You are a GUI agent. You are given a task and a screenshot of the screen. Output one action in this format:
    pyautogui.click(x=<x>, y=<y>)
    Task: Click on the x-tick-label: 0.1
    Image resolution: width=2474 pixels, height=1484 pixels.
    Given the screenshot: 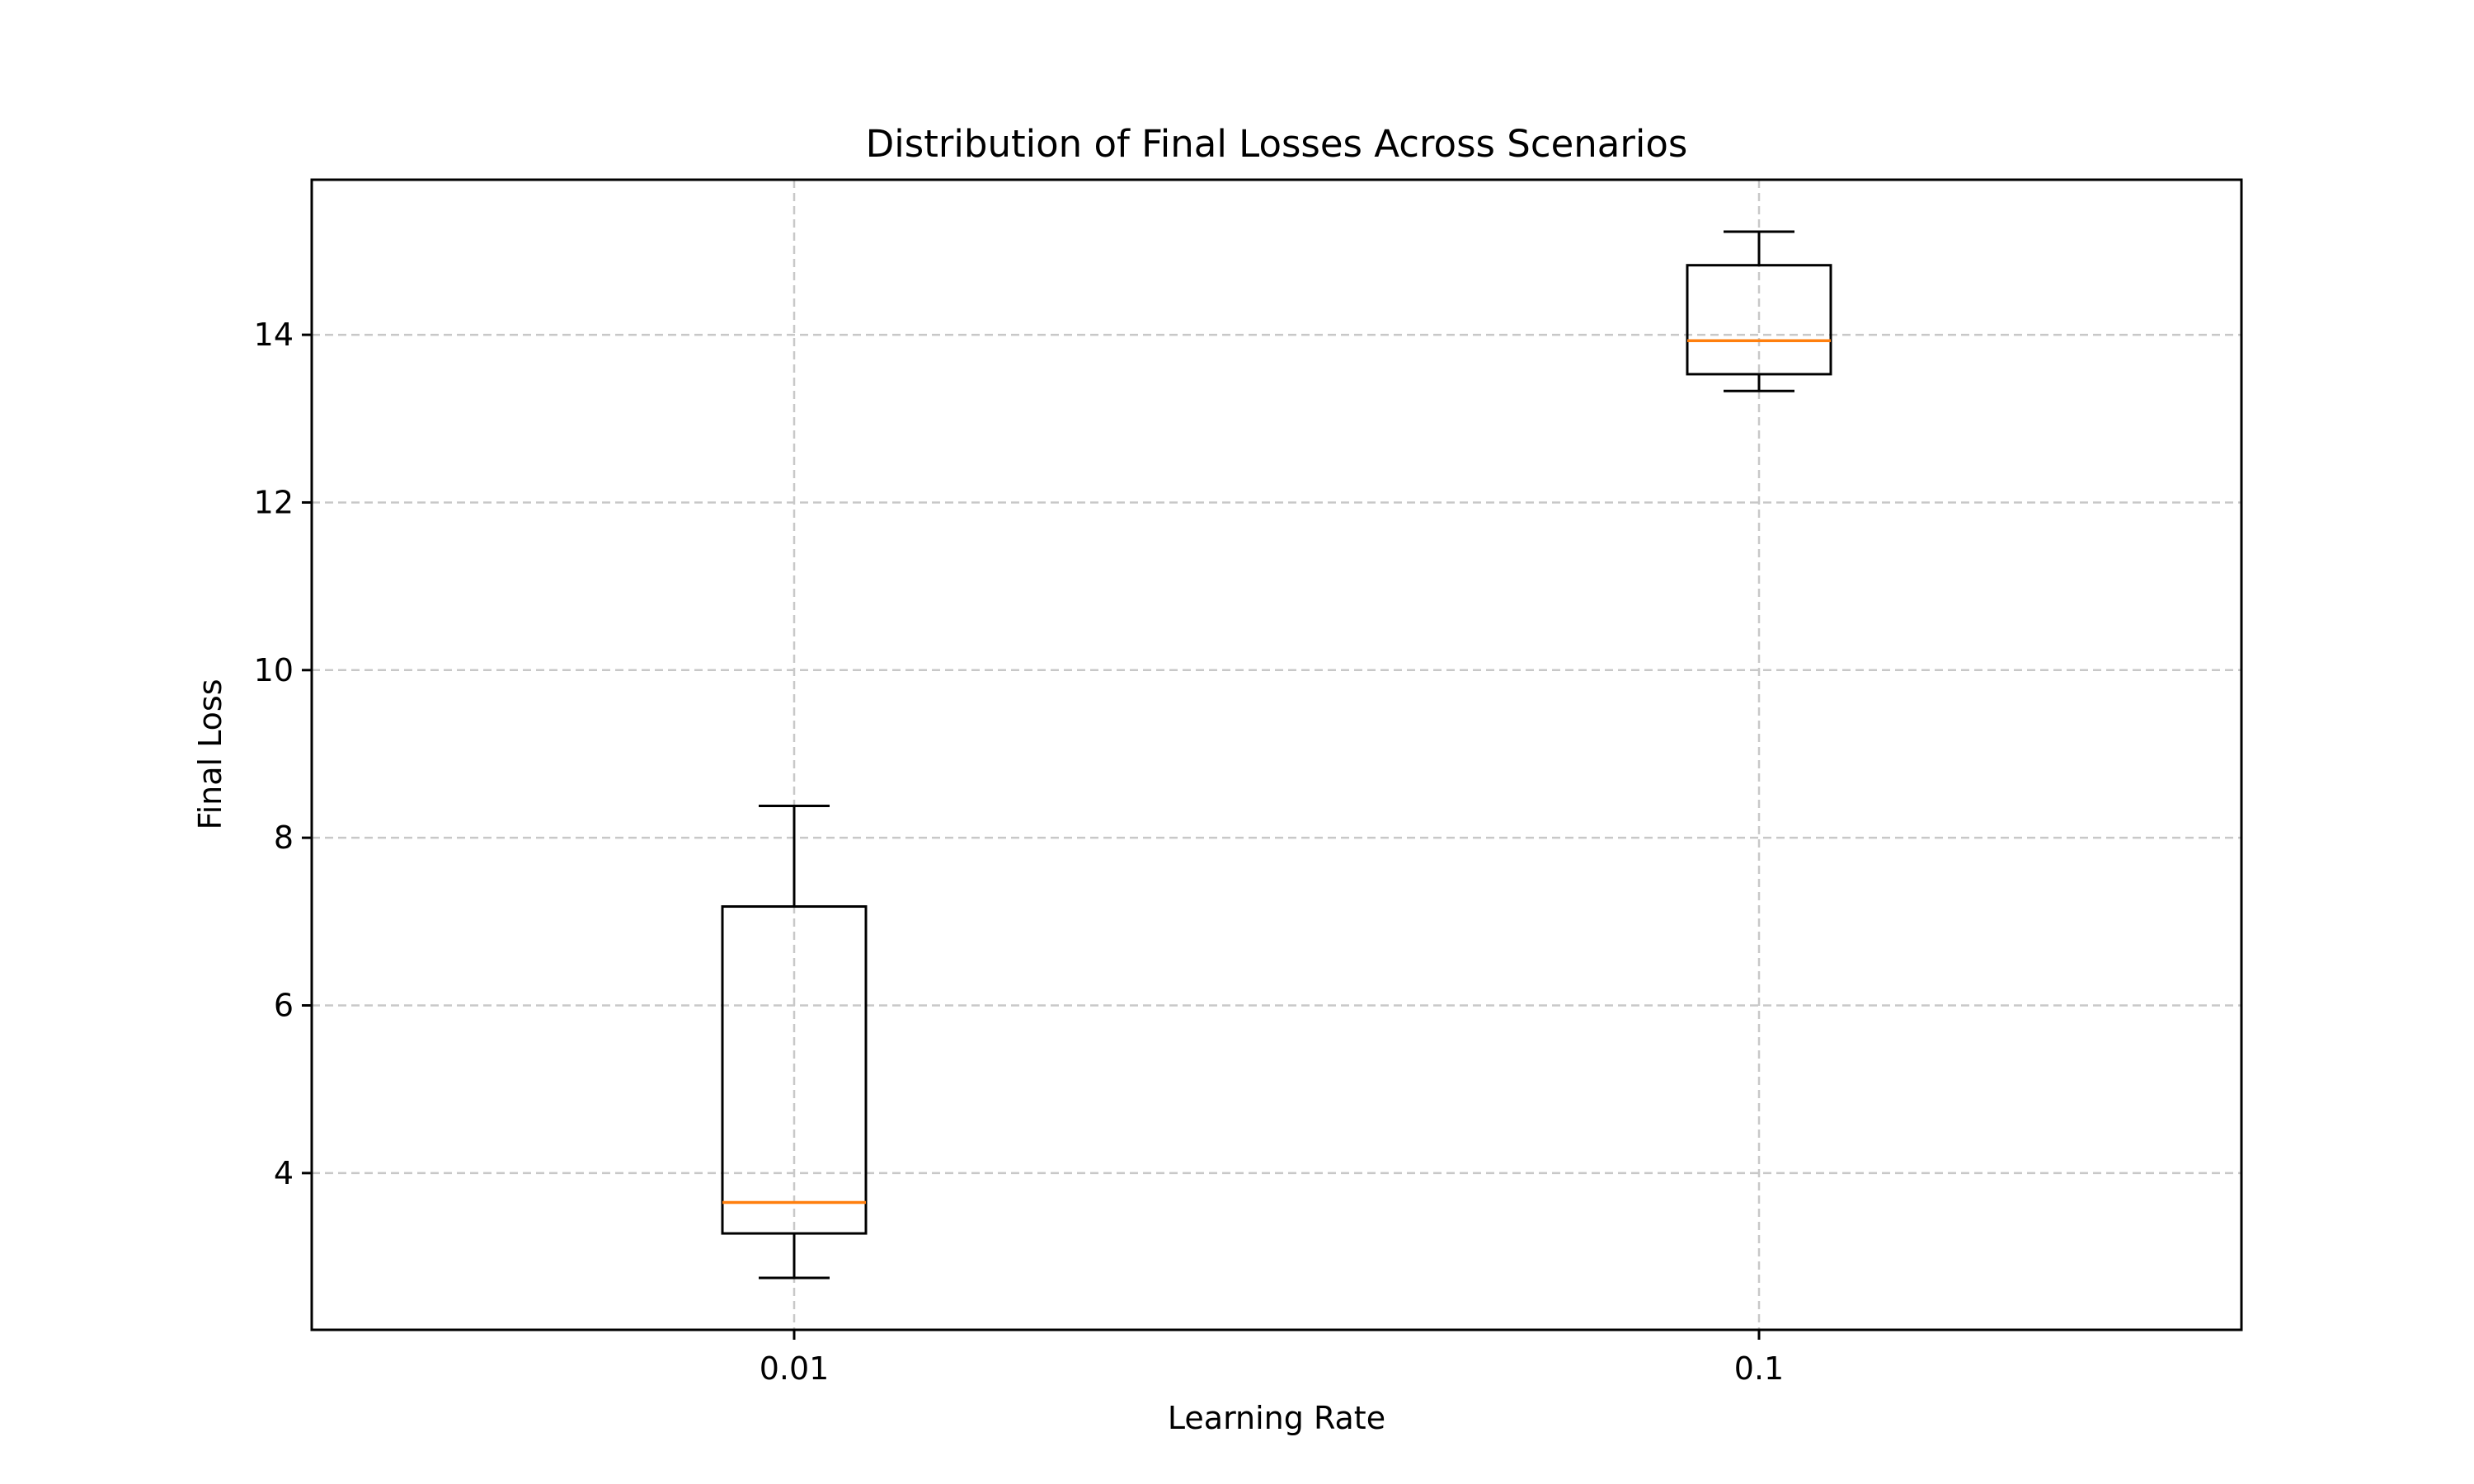 What is the action you would take?
    pyautogui.click(x=1759, y=1368)
    